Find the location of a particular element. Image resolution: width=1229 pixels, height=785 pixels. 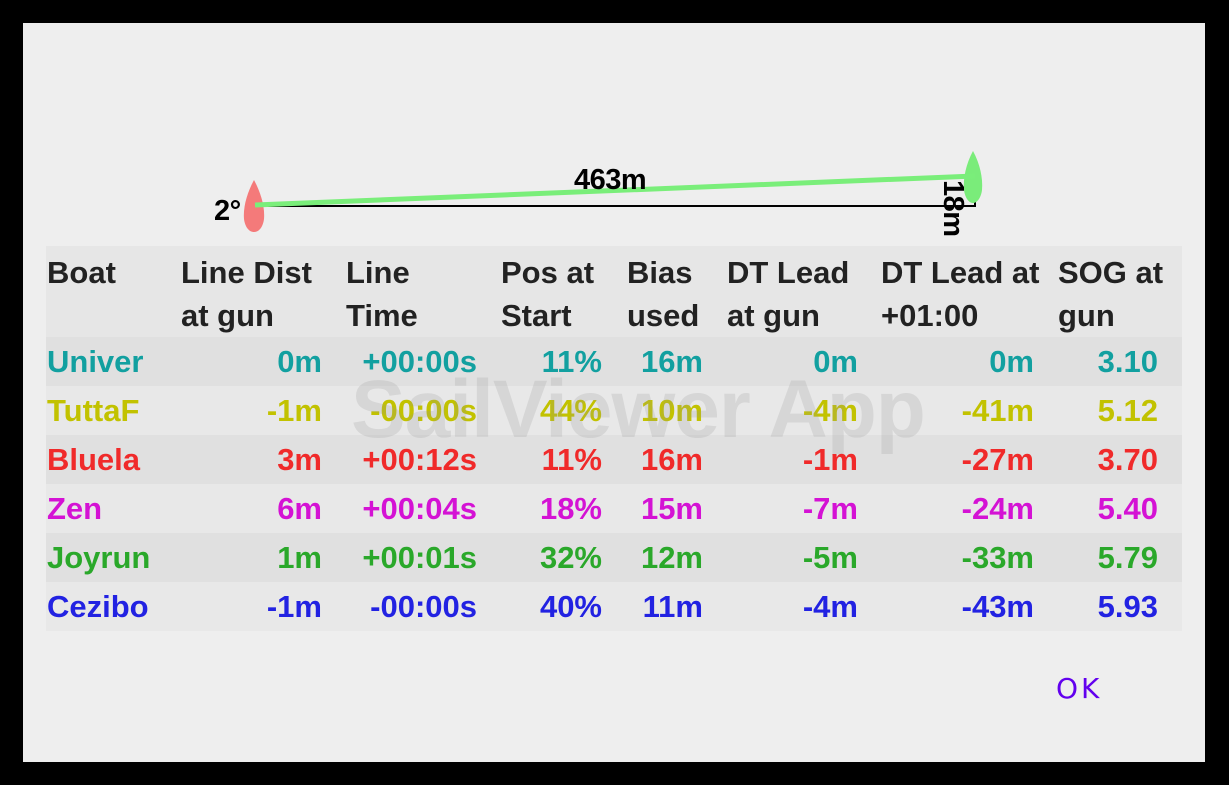

cell-dt-lead-gun: -1m is located at coordinates (830, 459).